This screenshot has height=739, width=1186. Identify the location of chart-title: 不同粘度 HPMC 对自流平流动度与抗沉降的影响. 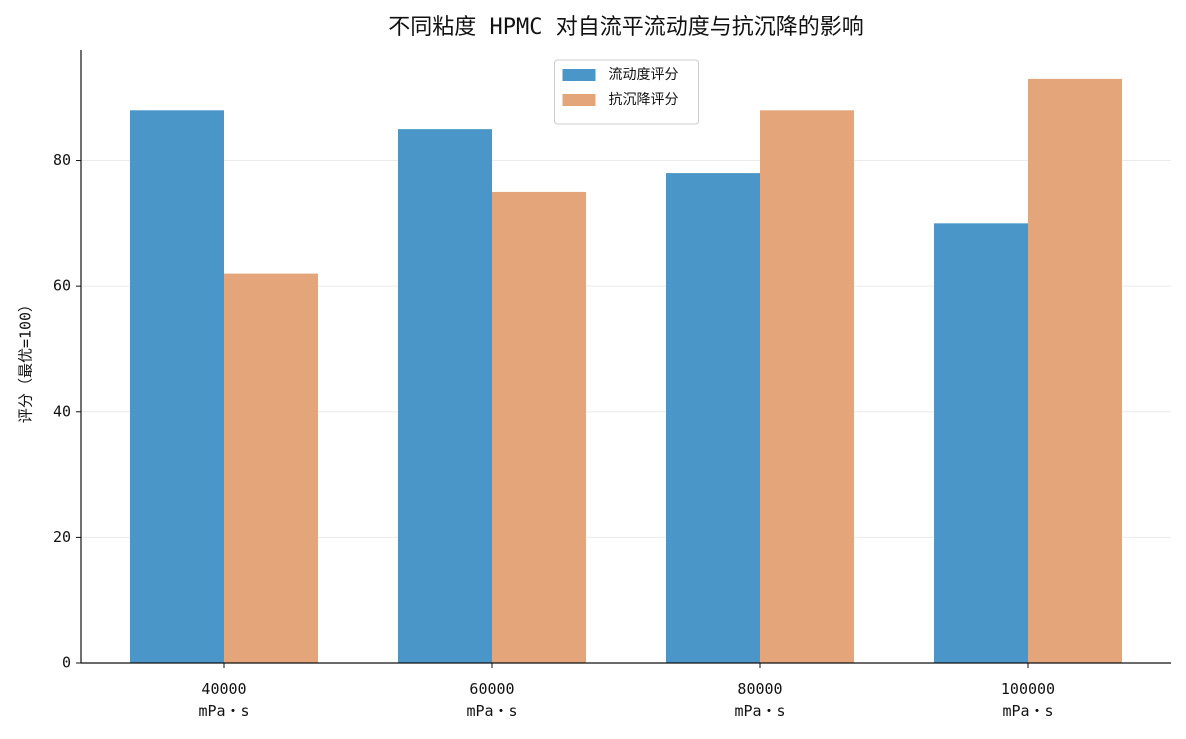
(625, 27).